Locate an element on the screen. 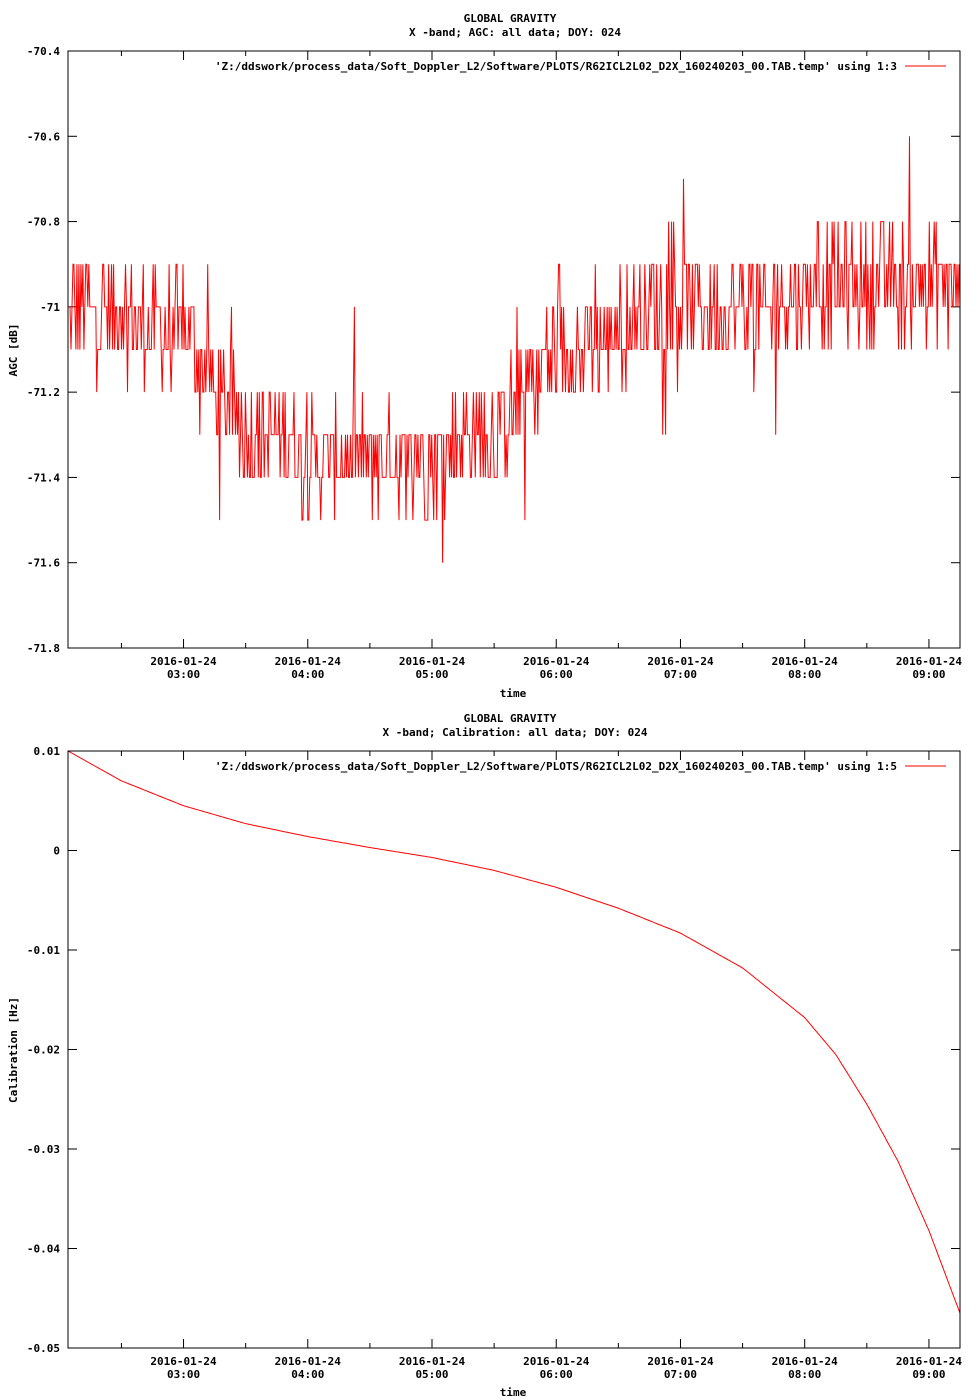  chart-subtitle: X -band; AGC: all data; DOY: 024 is located at coordinates (515, 32).